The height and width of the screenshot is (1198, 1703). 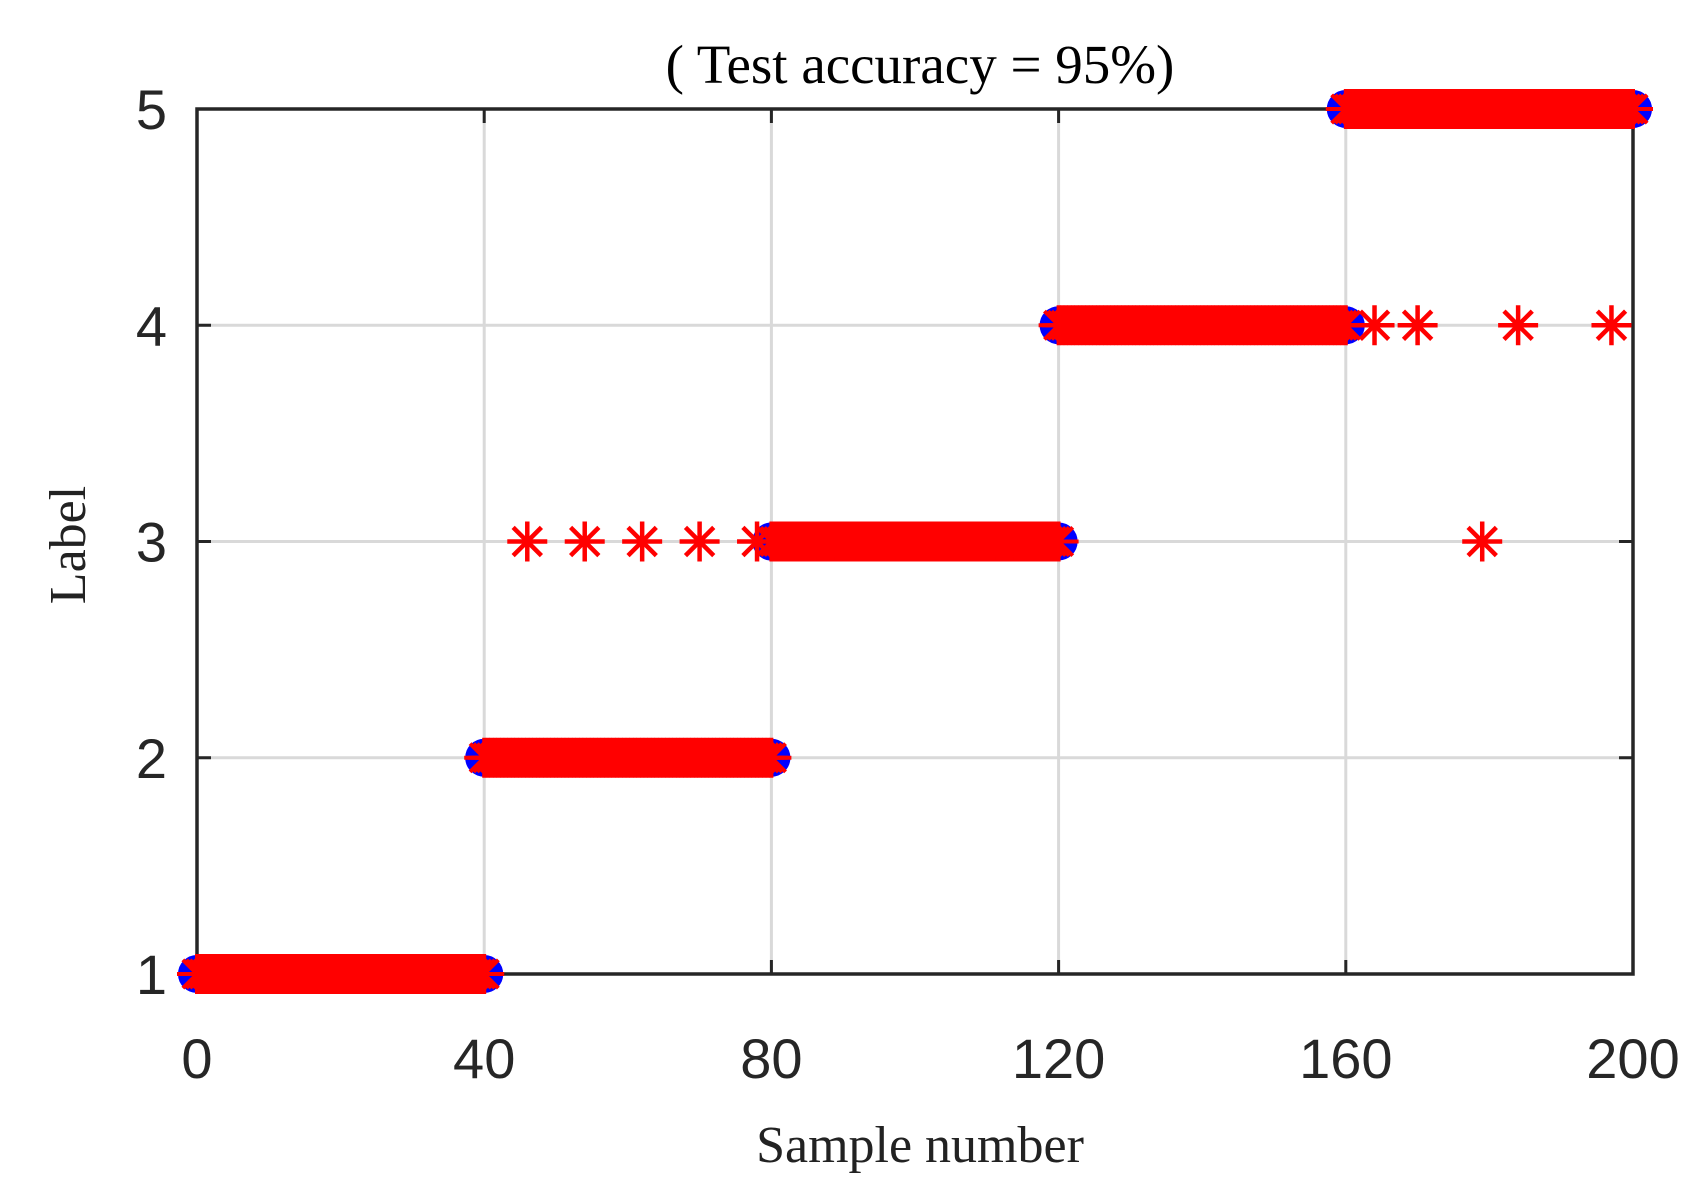 What do you see at coordinates (196, 1058) in the screenshot?
I see `x-tick-label: 0` at bounding box center [196, 1058].